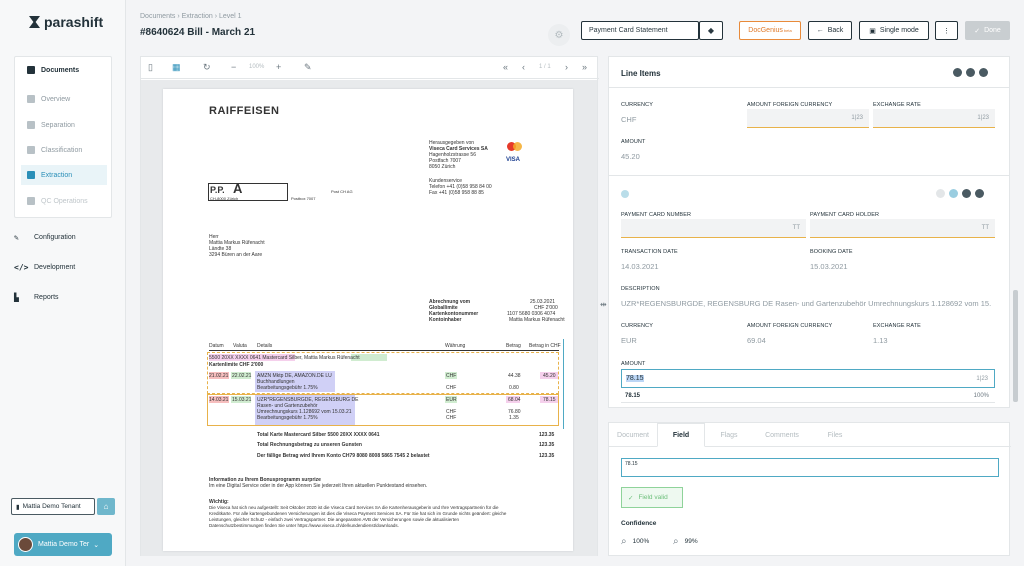 This screenshot has width=1024, height=566. Describe the element at coordinates (191, 16) in the screenshot. I see `breadcrumb: Documents › Extraction › Level 1` at that location.